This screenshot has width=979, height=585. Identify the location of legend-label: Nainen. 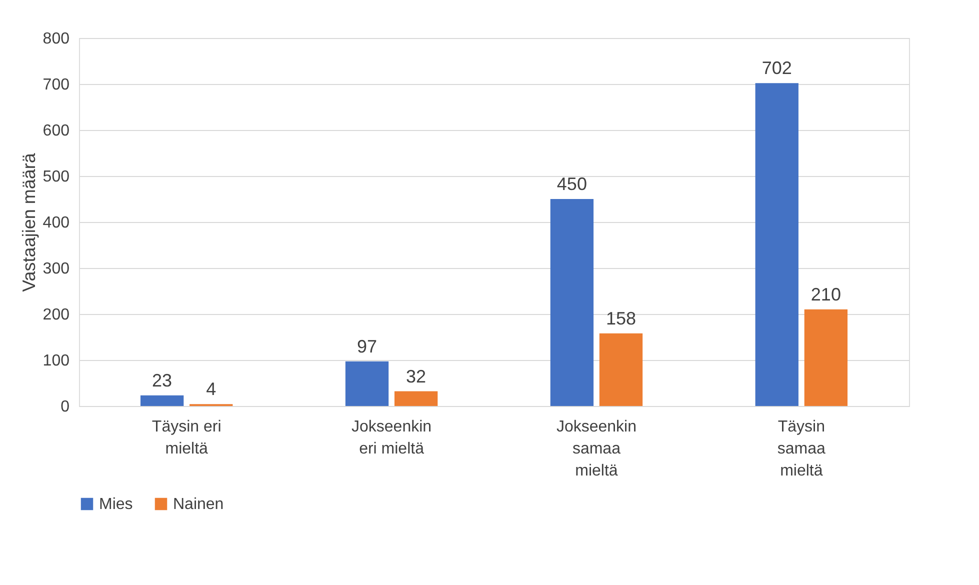
(198, 504).